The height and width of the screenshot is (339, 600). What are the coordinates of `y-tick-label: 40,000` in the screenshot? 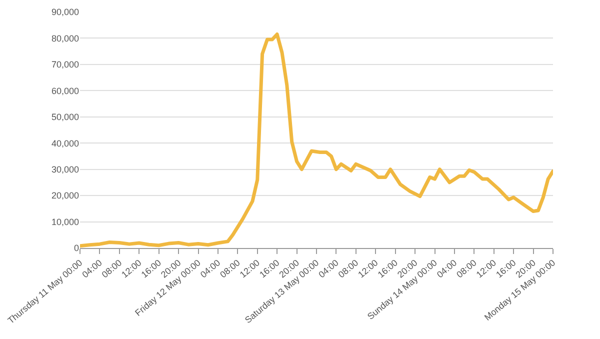 It's located at (65, 143).